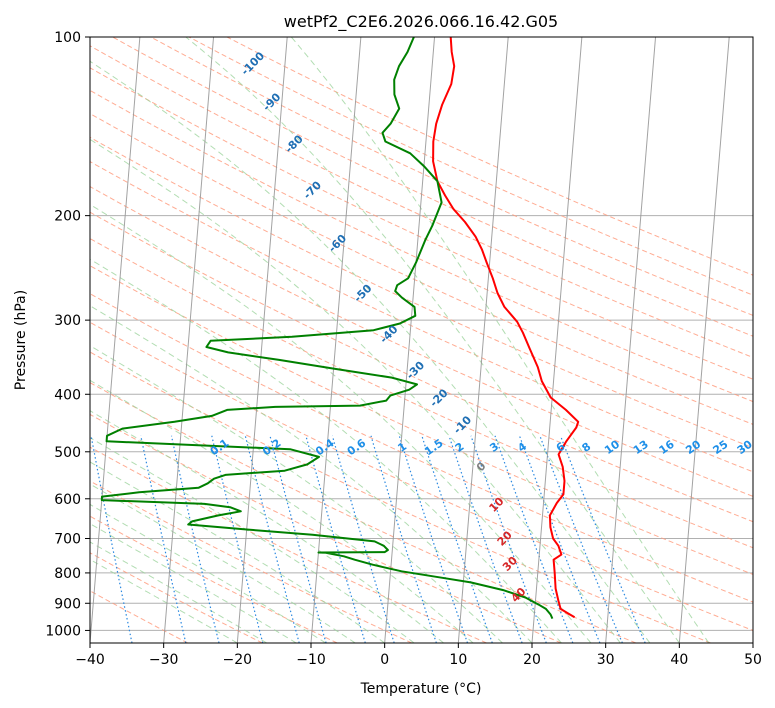 This screenshot has width=775, height=708. What do you see at coordinates (438, 397) in the screenshot?
I see `isotherm-label: -20` at bounding box center [438, 397].